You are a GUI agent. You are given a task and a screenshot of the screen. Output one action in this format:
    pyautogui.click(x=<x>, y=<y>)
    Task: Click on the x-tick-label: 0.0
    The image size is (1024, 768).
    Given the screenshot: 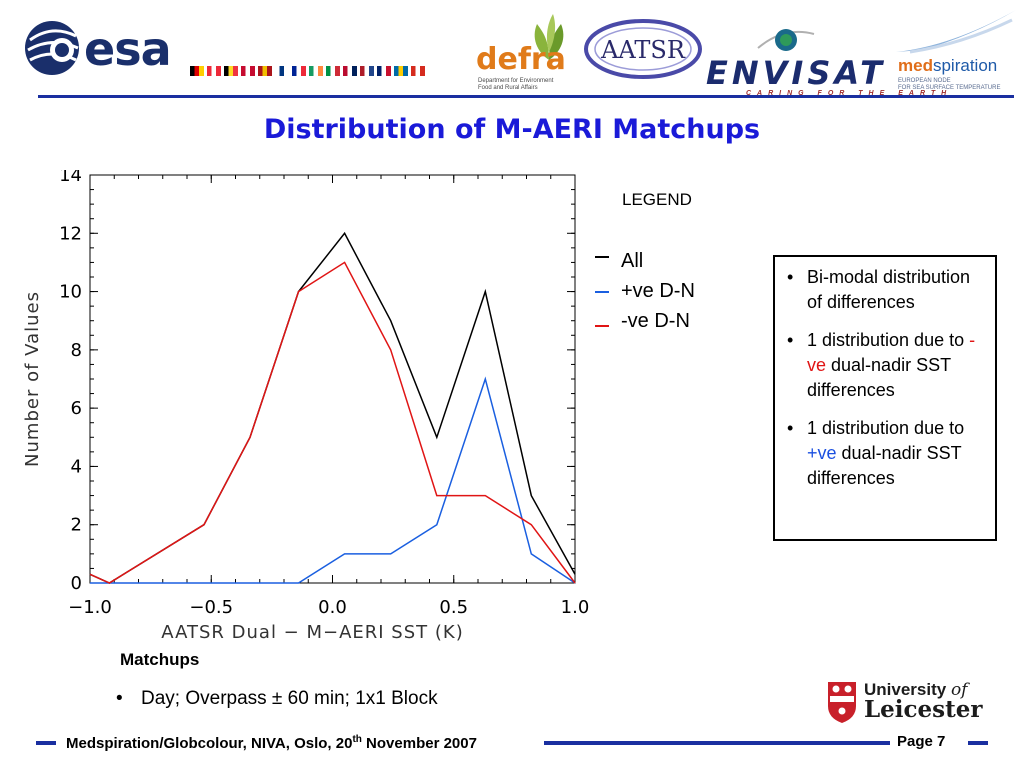 What is the action you would take?
    pyautogui.click(x=332, y=607)
    